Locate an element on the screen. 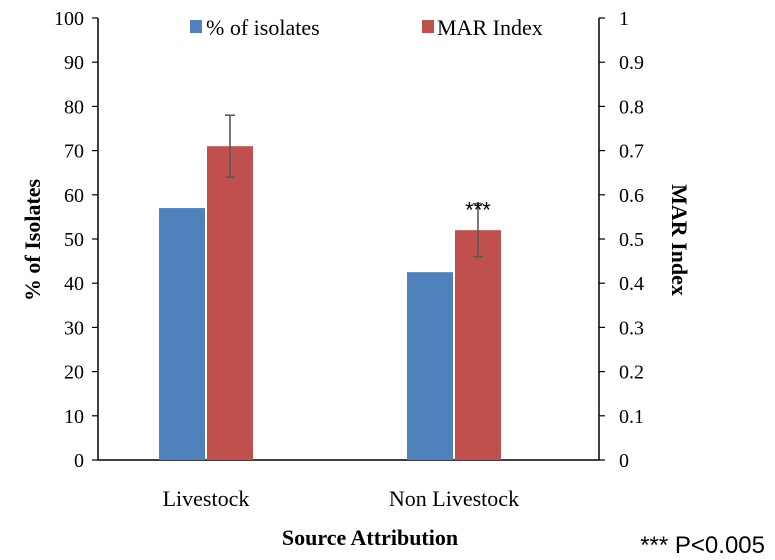 This screenshot has width=775, height=560. legend: % of isolates MAR Index is located at coordinates (366, 27).